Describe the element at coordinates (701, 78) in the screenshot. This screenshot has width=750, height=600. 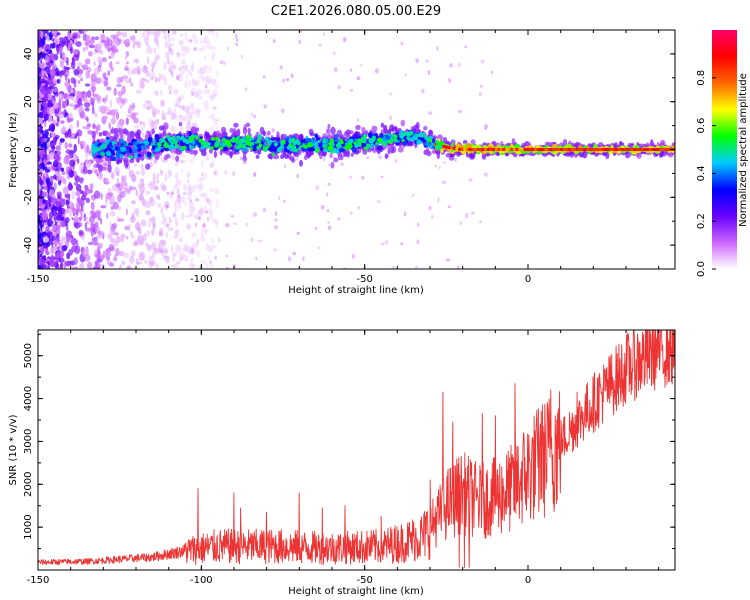
I see `colorbar-tick-label: 0.8` at that location.